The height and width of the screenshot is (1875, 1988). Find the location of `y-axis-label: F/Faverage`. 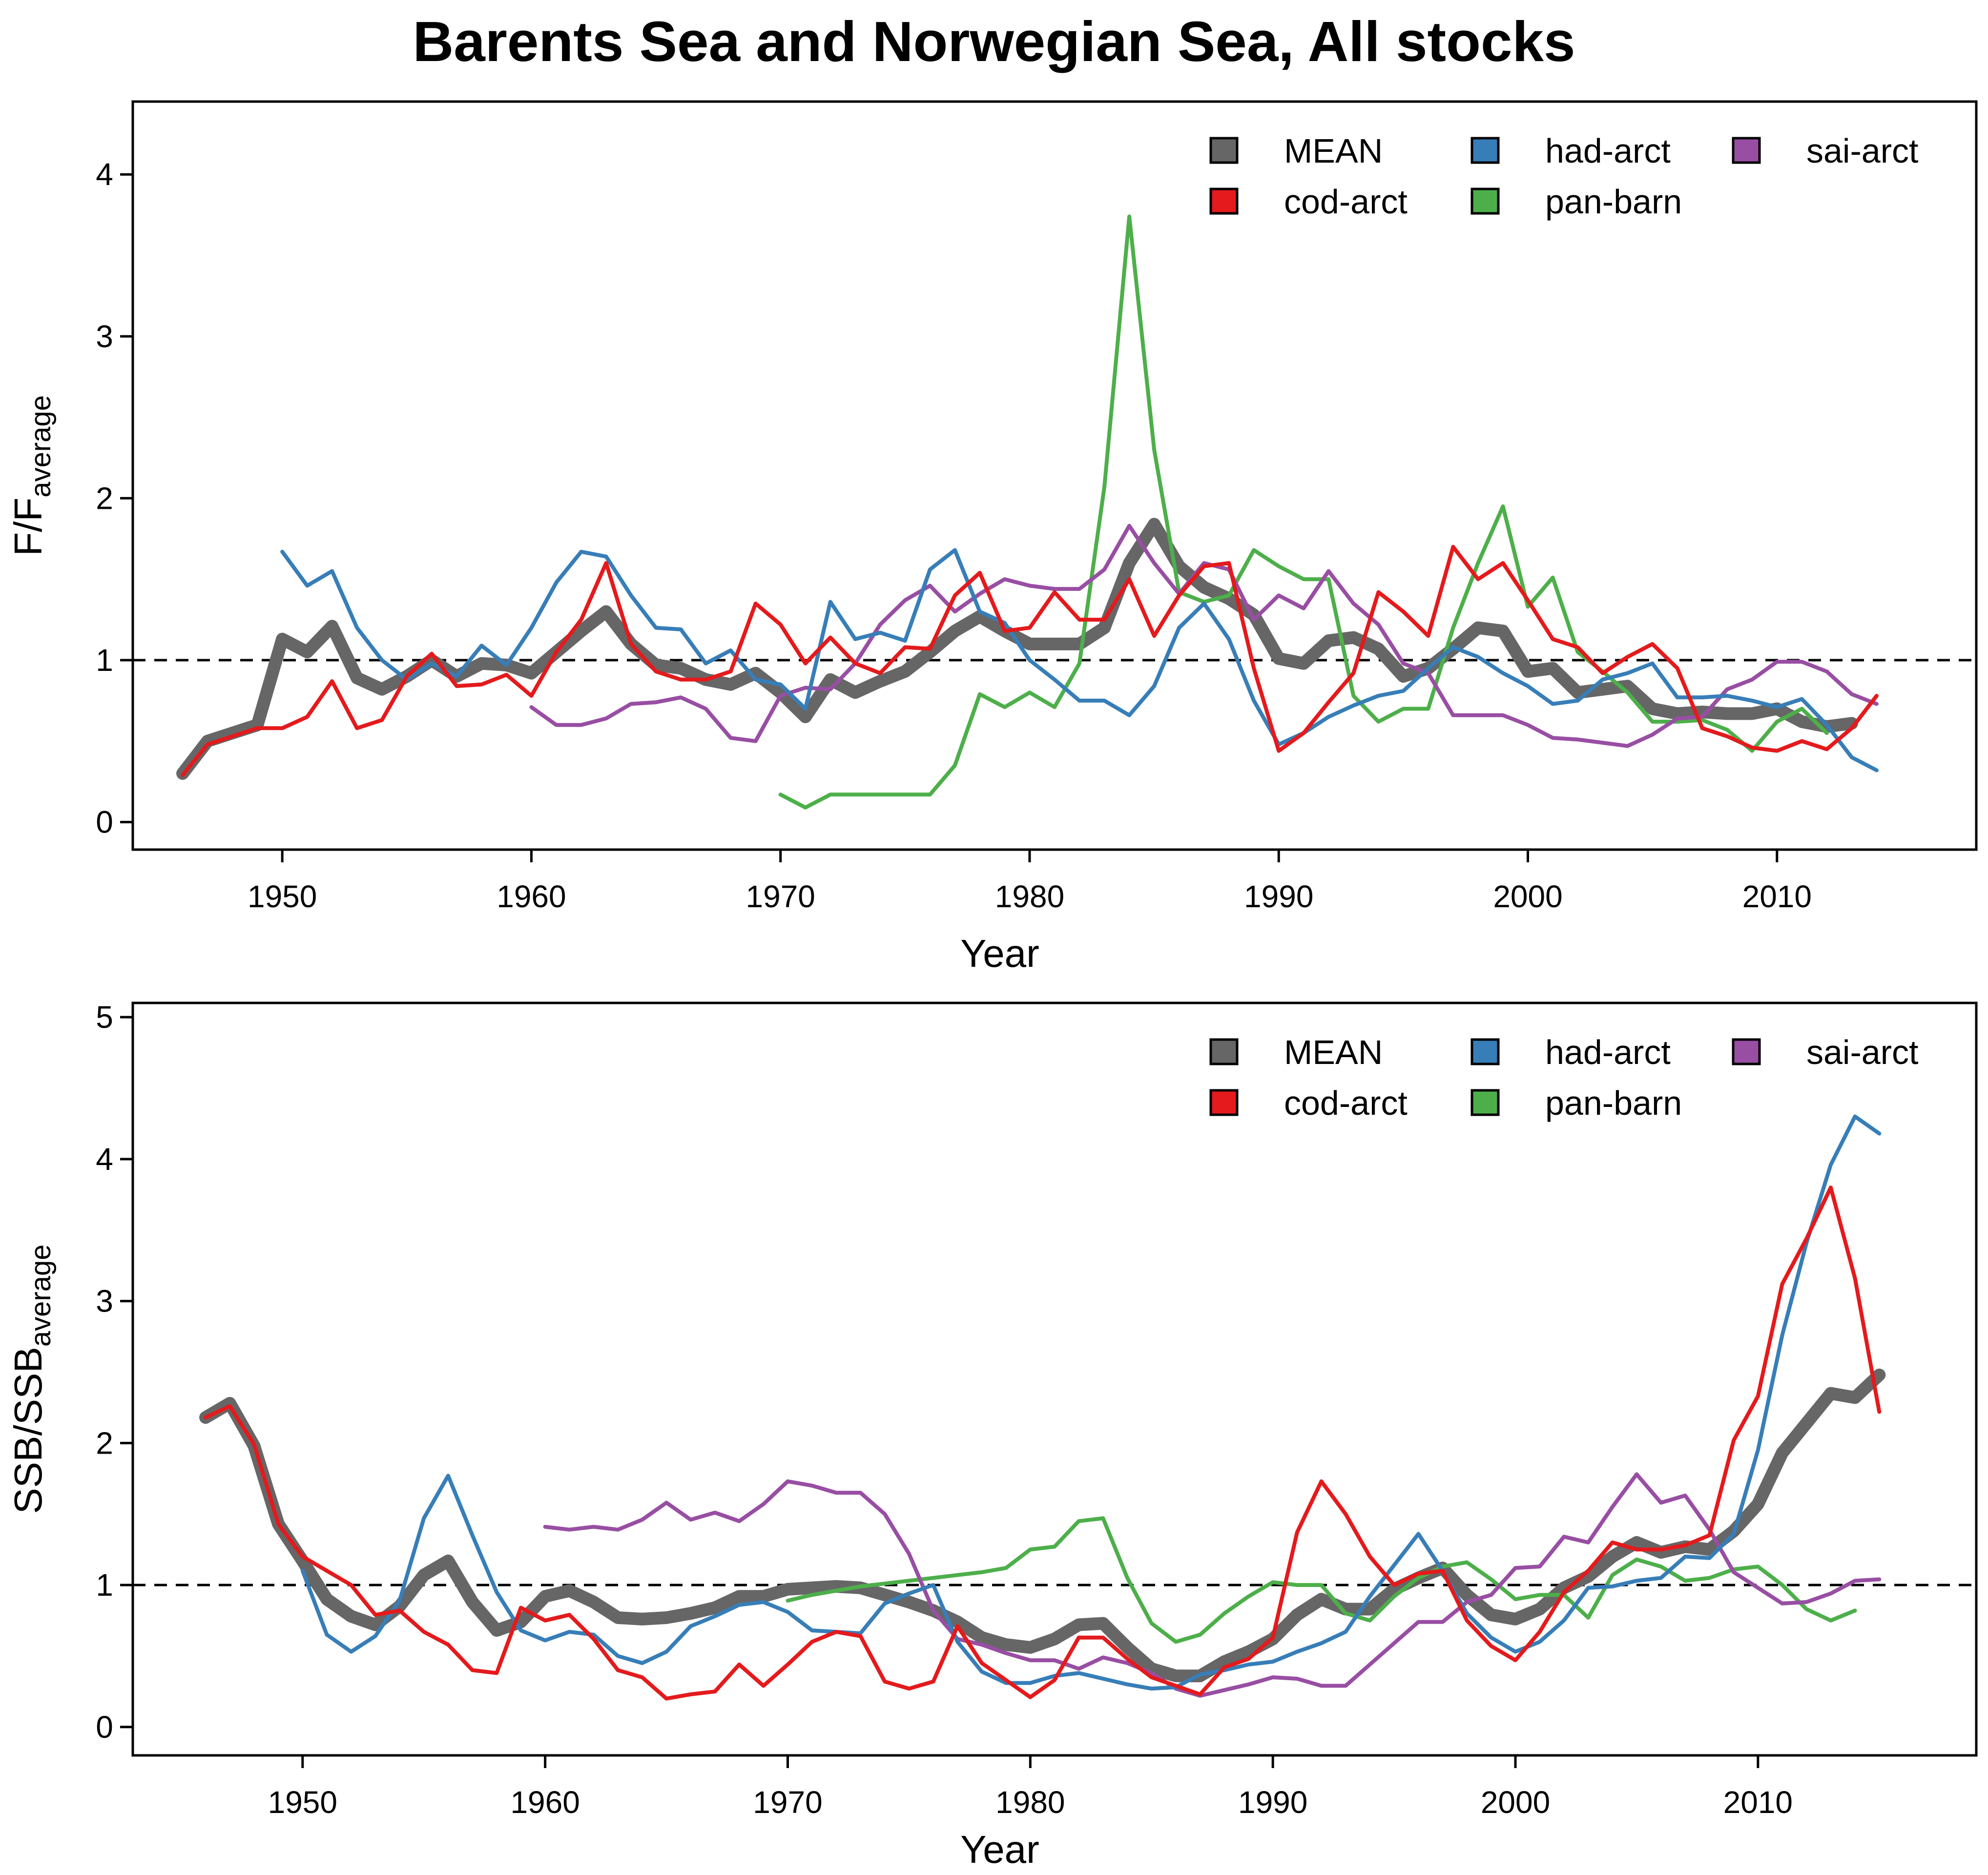

y-axis-label: F/Faverage is located at coordinates (31, 476).